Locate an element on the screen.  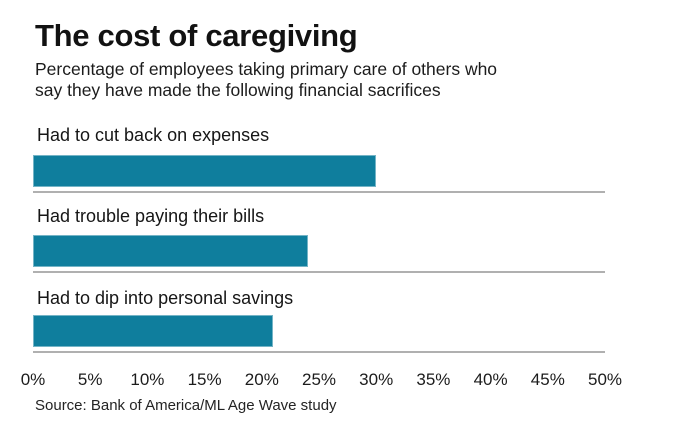
x-tick-label: 45% is located at coordinates (547, 379).